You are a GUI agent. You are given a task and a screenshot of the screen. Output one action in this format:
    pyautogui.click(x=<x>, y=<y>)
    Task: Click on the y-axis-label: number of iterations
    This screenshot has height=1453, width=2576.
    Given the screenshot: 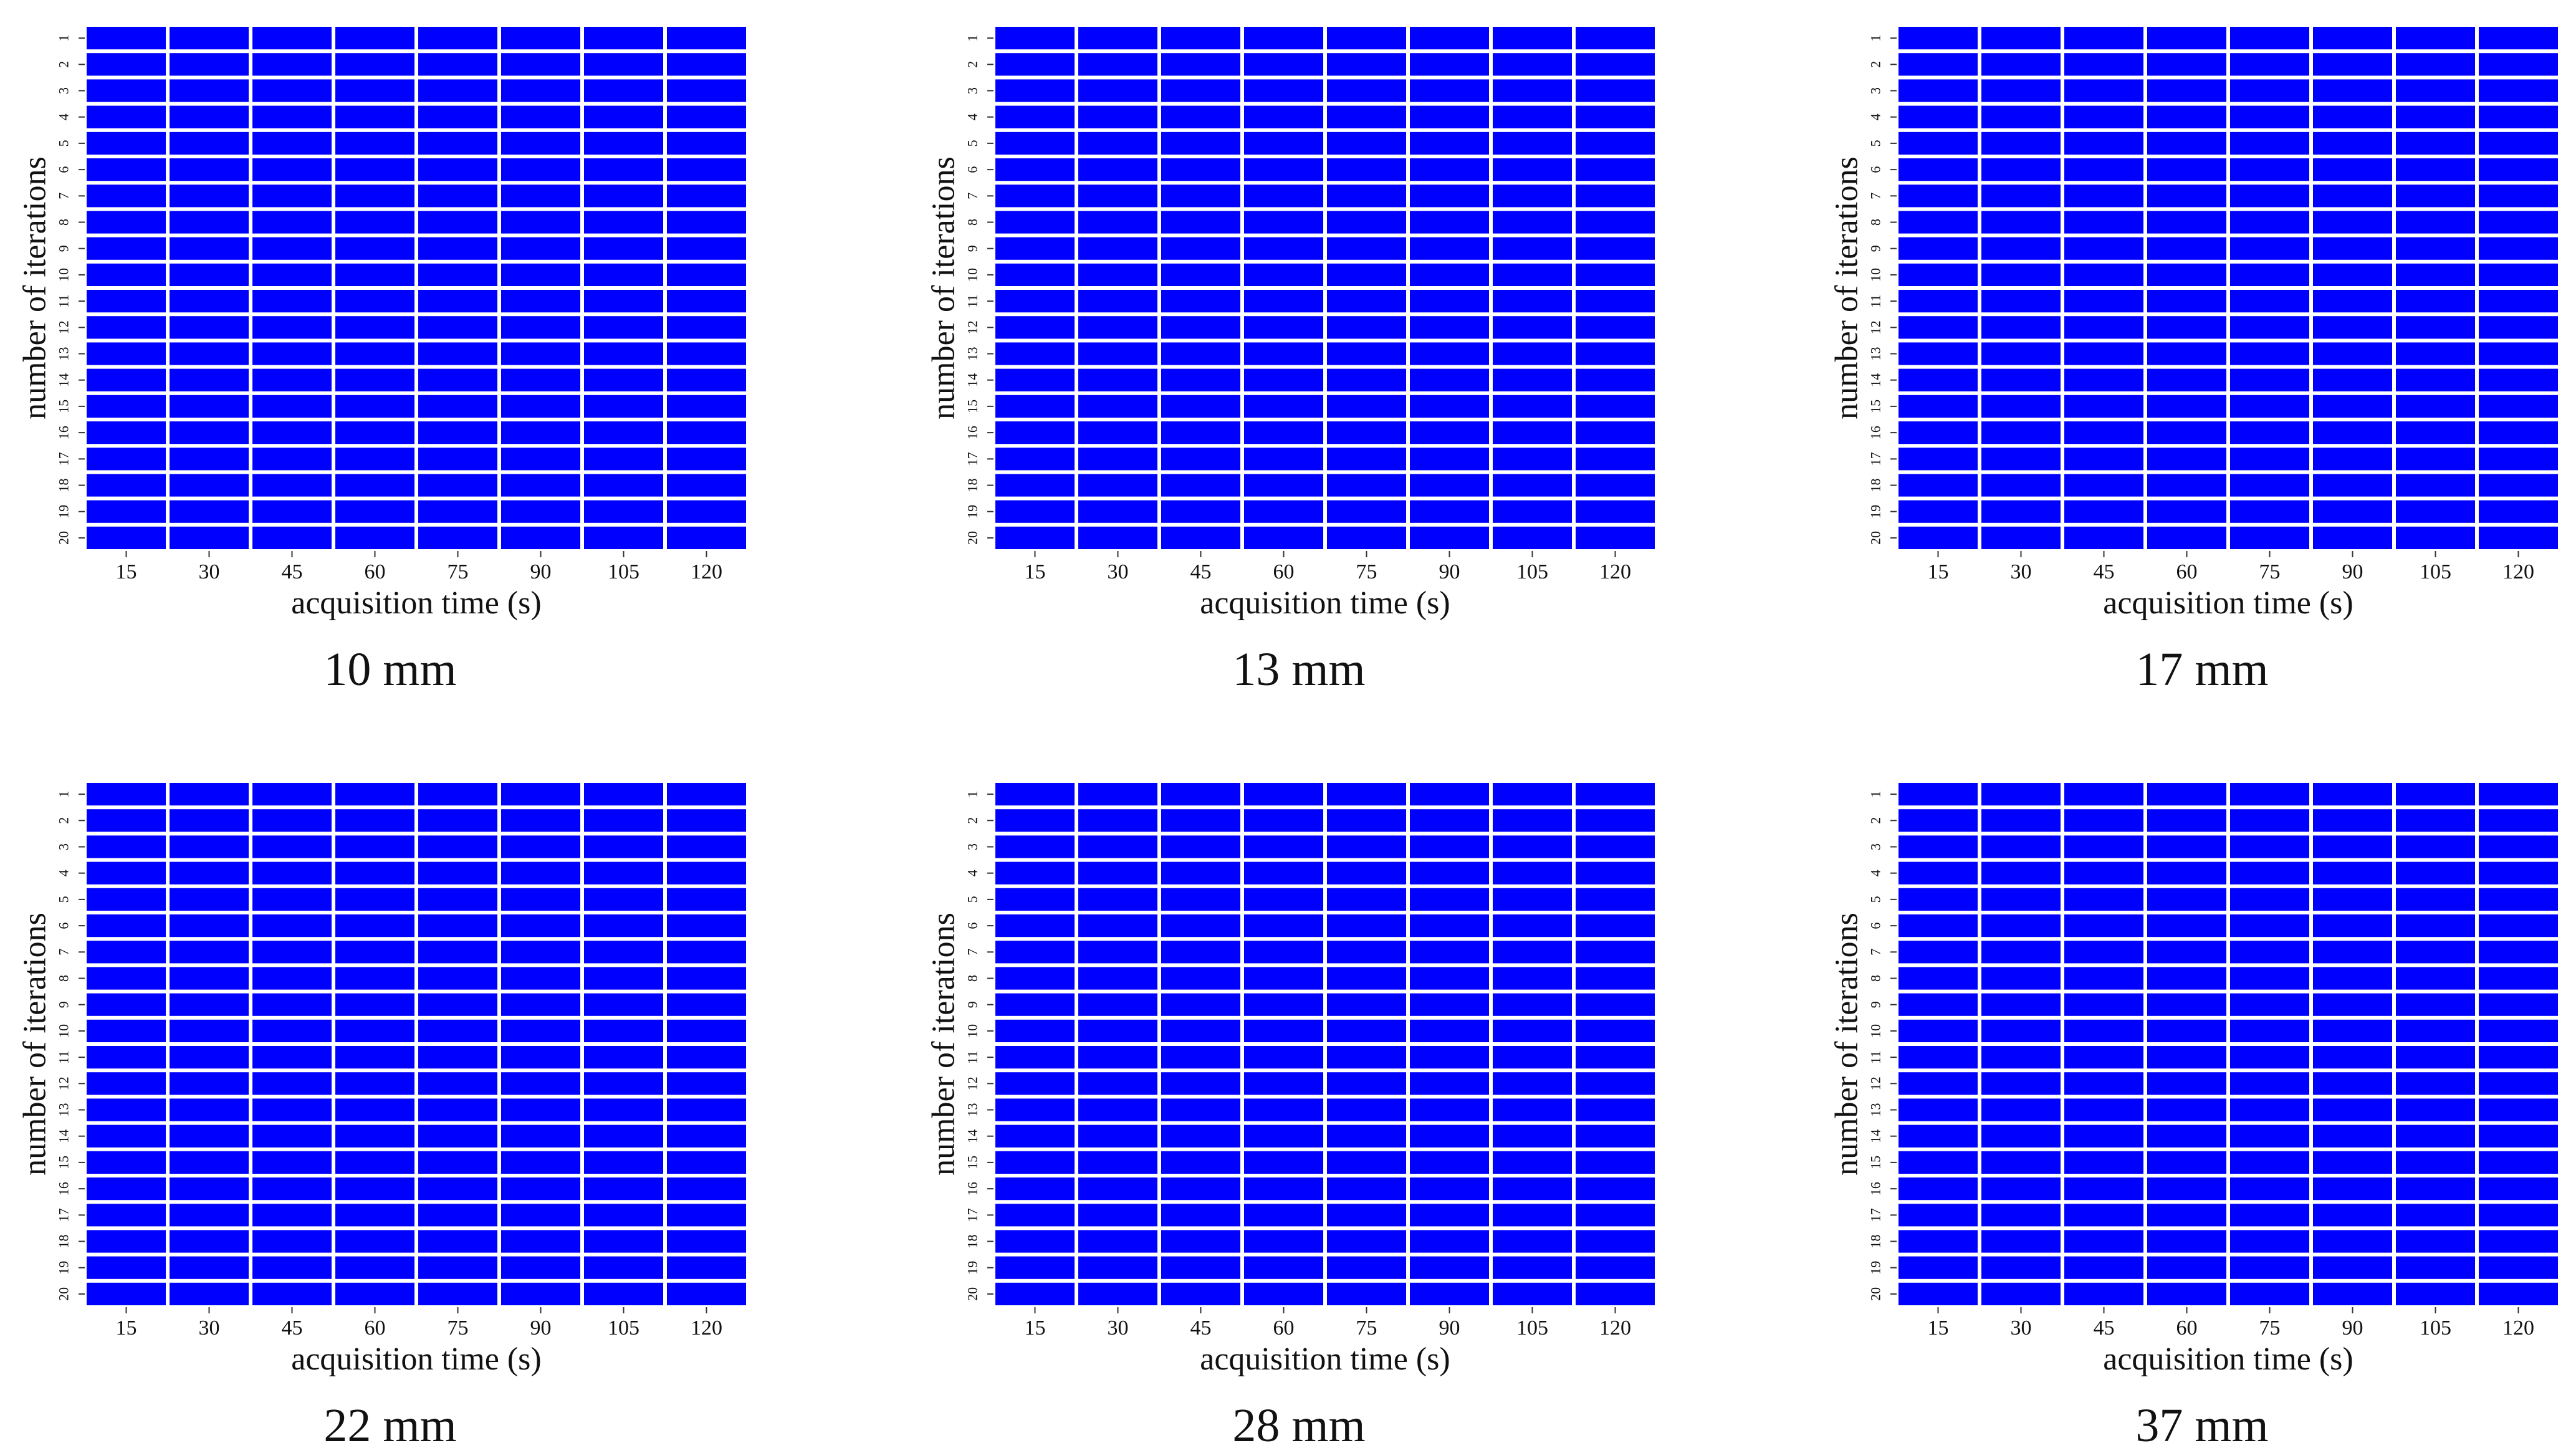 What is the action you would take?
    pyautogui.click(x=35, y=1044)
    